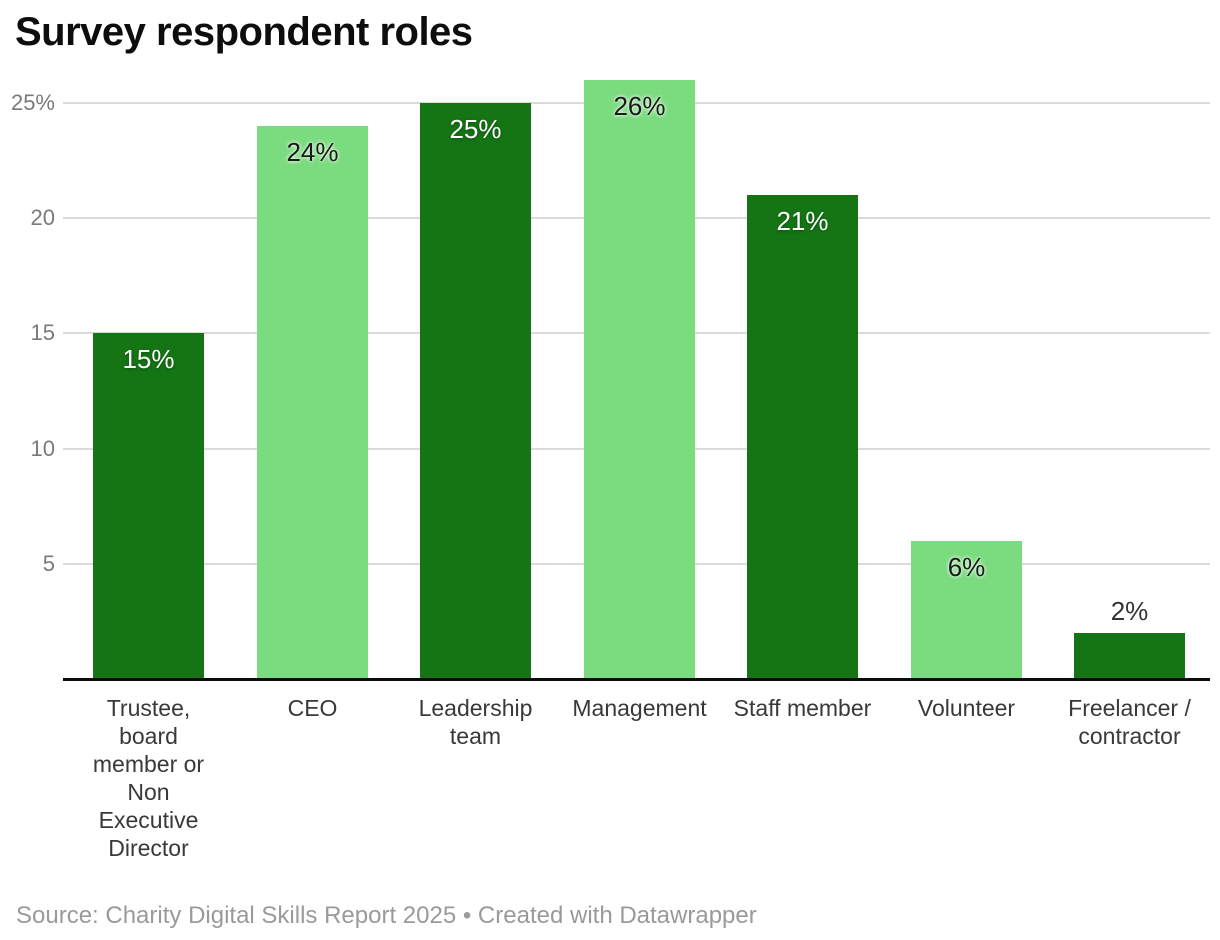 The width and height of the screenshot is (1220, 940). I want to click on bar-value-label: 25%, so click(475, 129).